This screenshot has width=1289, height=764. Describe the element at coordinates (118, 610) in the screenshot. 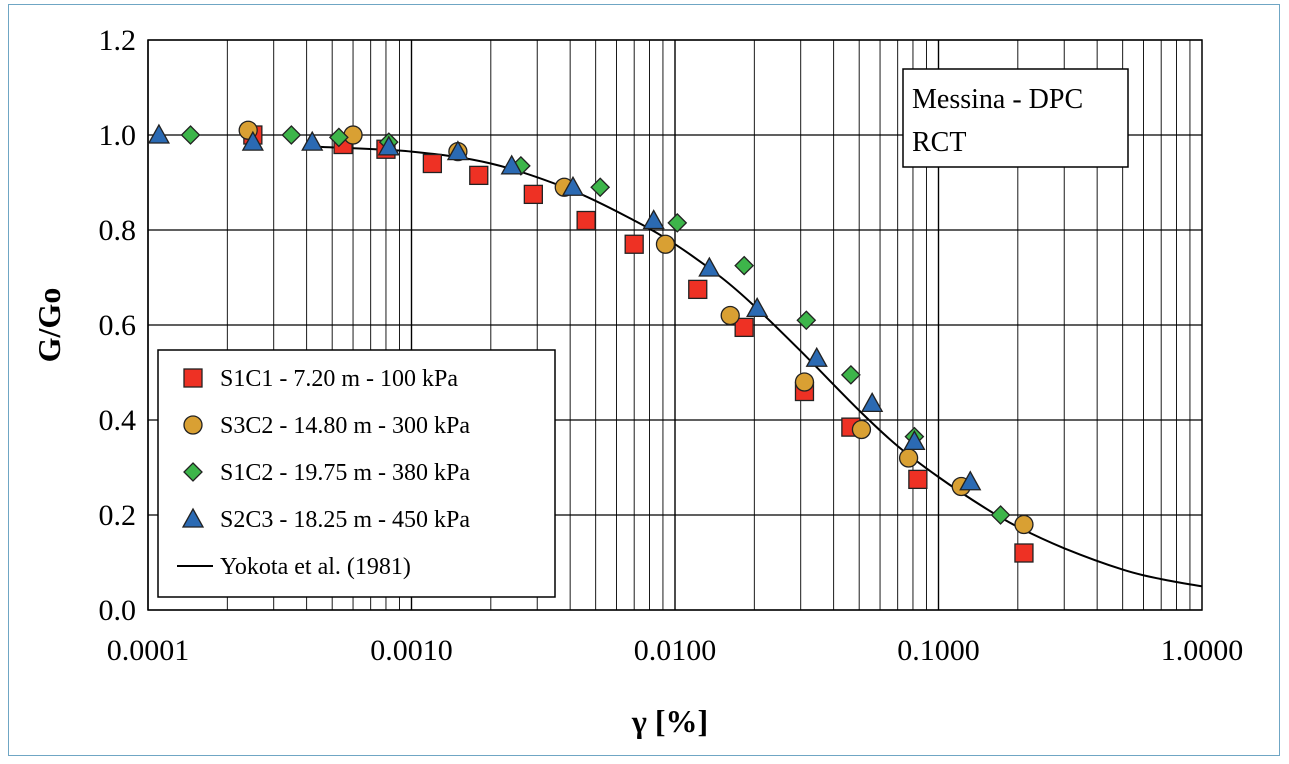

I see `y-tick-label: 0.0` at that location.